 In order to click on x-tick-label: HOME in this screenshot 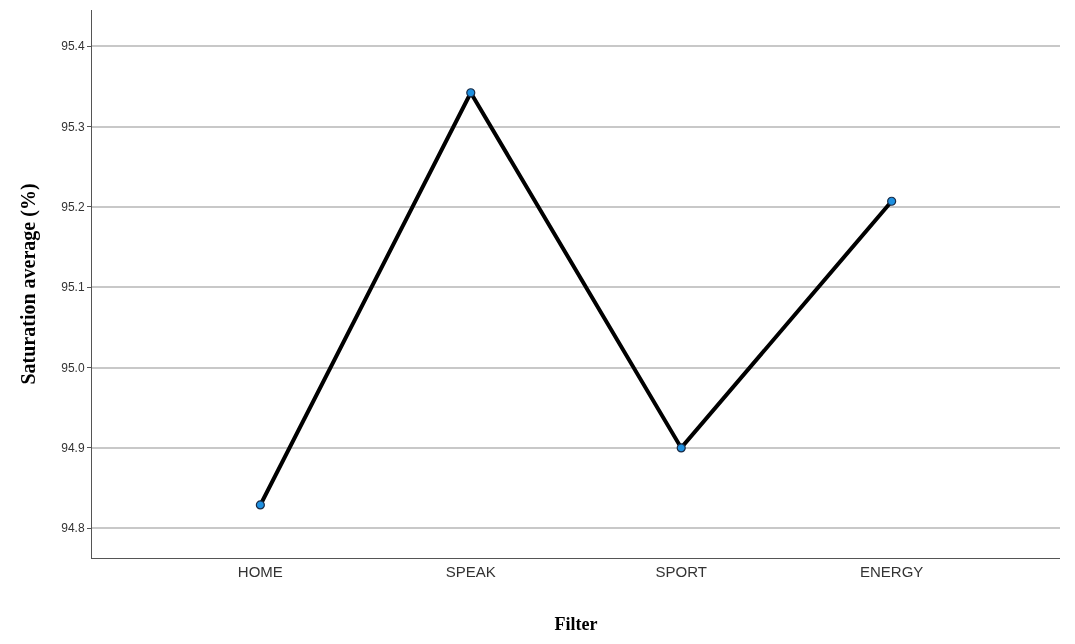, I will do `click(260, 571)`.